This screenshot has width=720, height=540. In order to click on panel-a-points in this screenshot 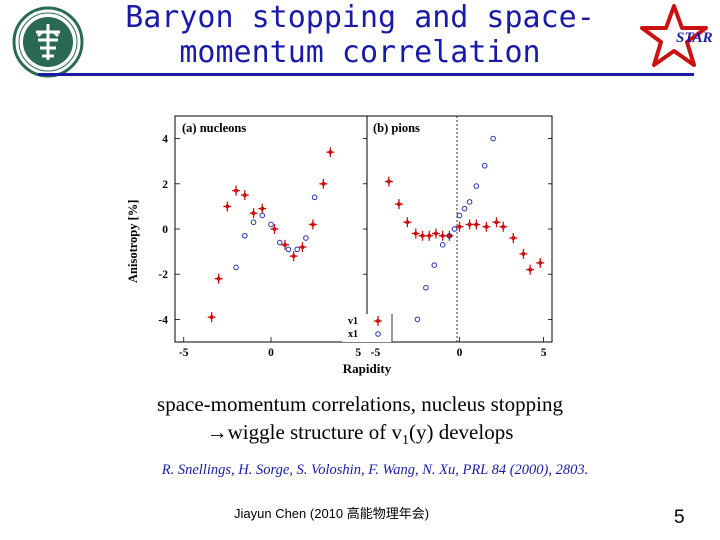, I will do `click(271, 235)`.